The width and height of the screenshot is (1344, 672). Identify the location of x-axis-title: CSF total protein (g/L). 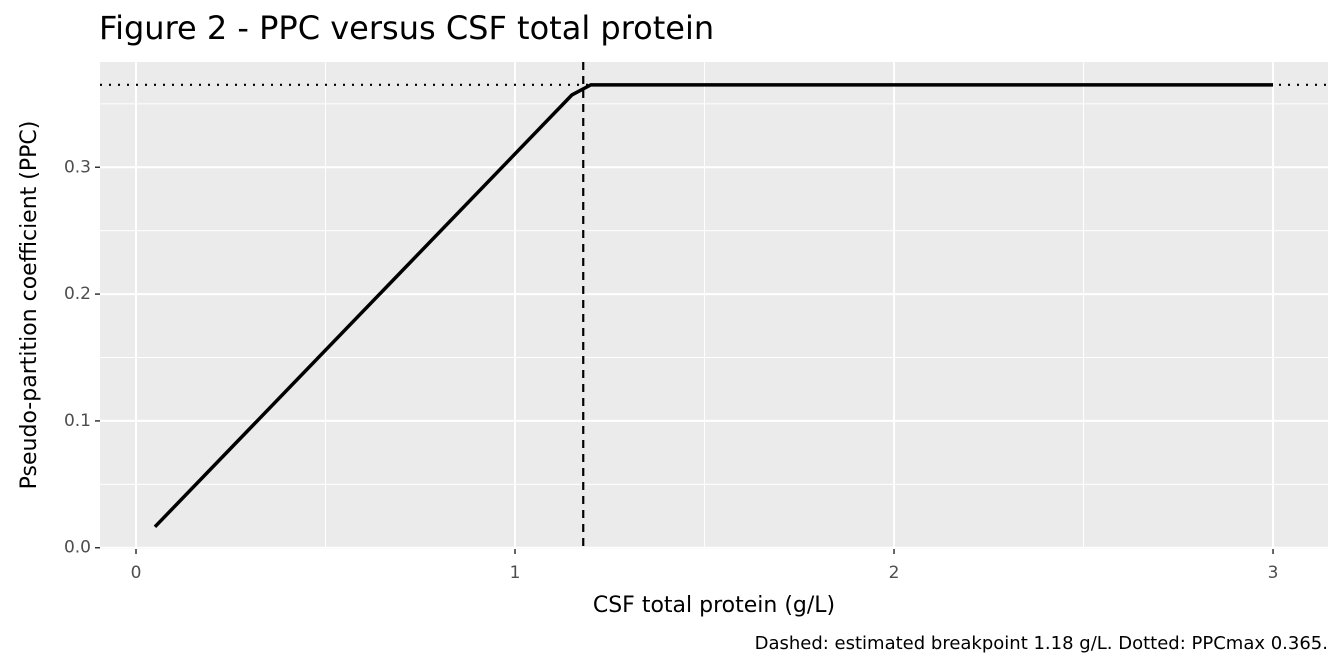
(714, 605).